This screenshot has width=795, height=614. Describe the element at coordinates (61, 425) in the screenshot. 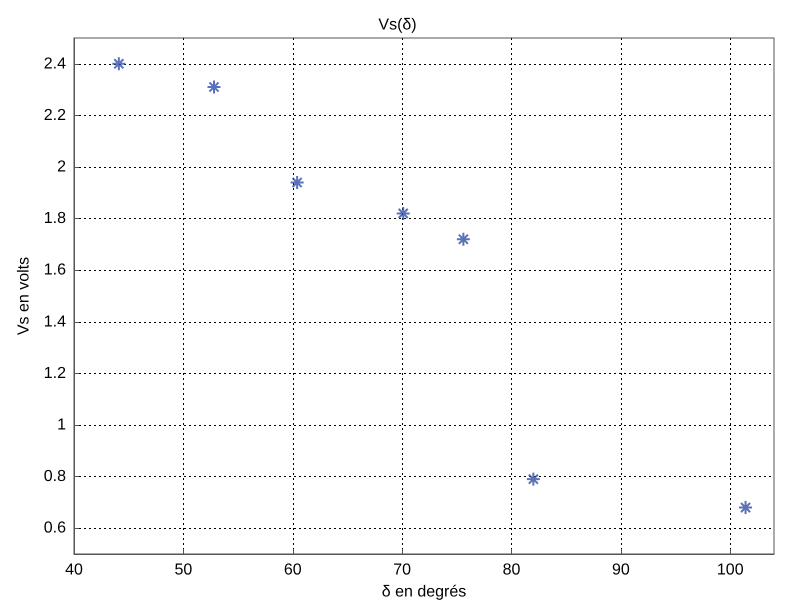

I see `y-tick-label: 1` at that location.